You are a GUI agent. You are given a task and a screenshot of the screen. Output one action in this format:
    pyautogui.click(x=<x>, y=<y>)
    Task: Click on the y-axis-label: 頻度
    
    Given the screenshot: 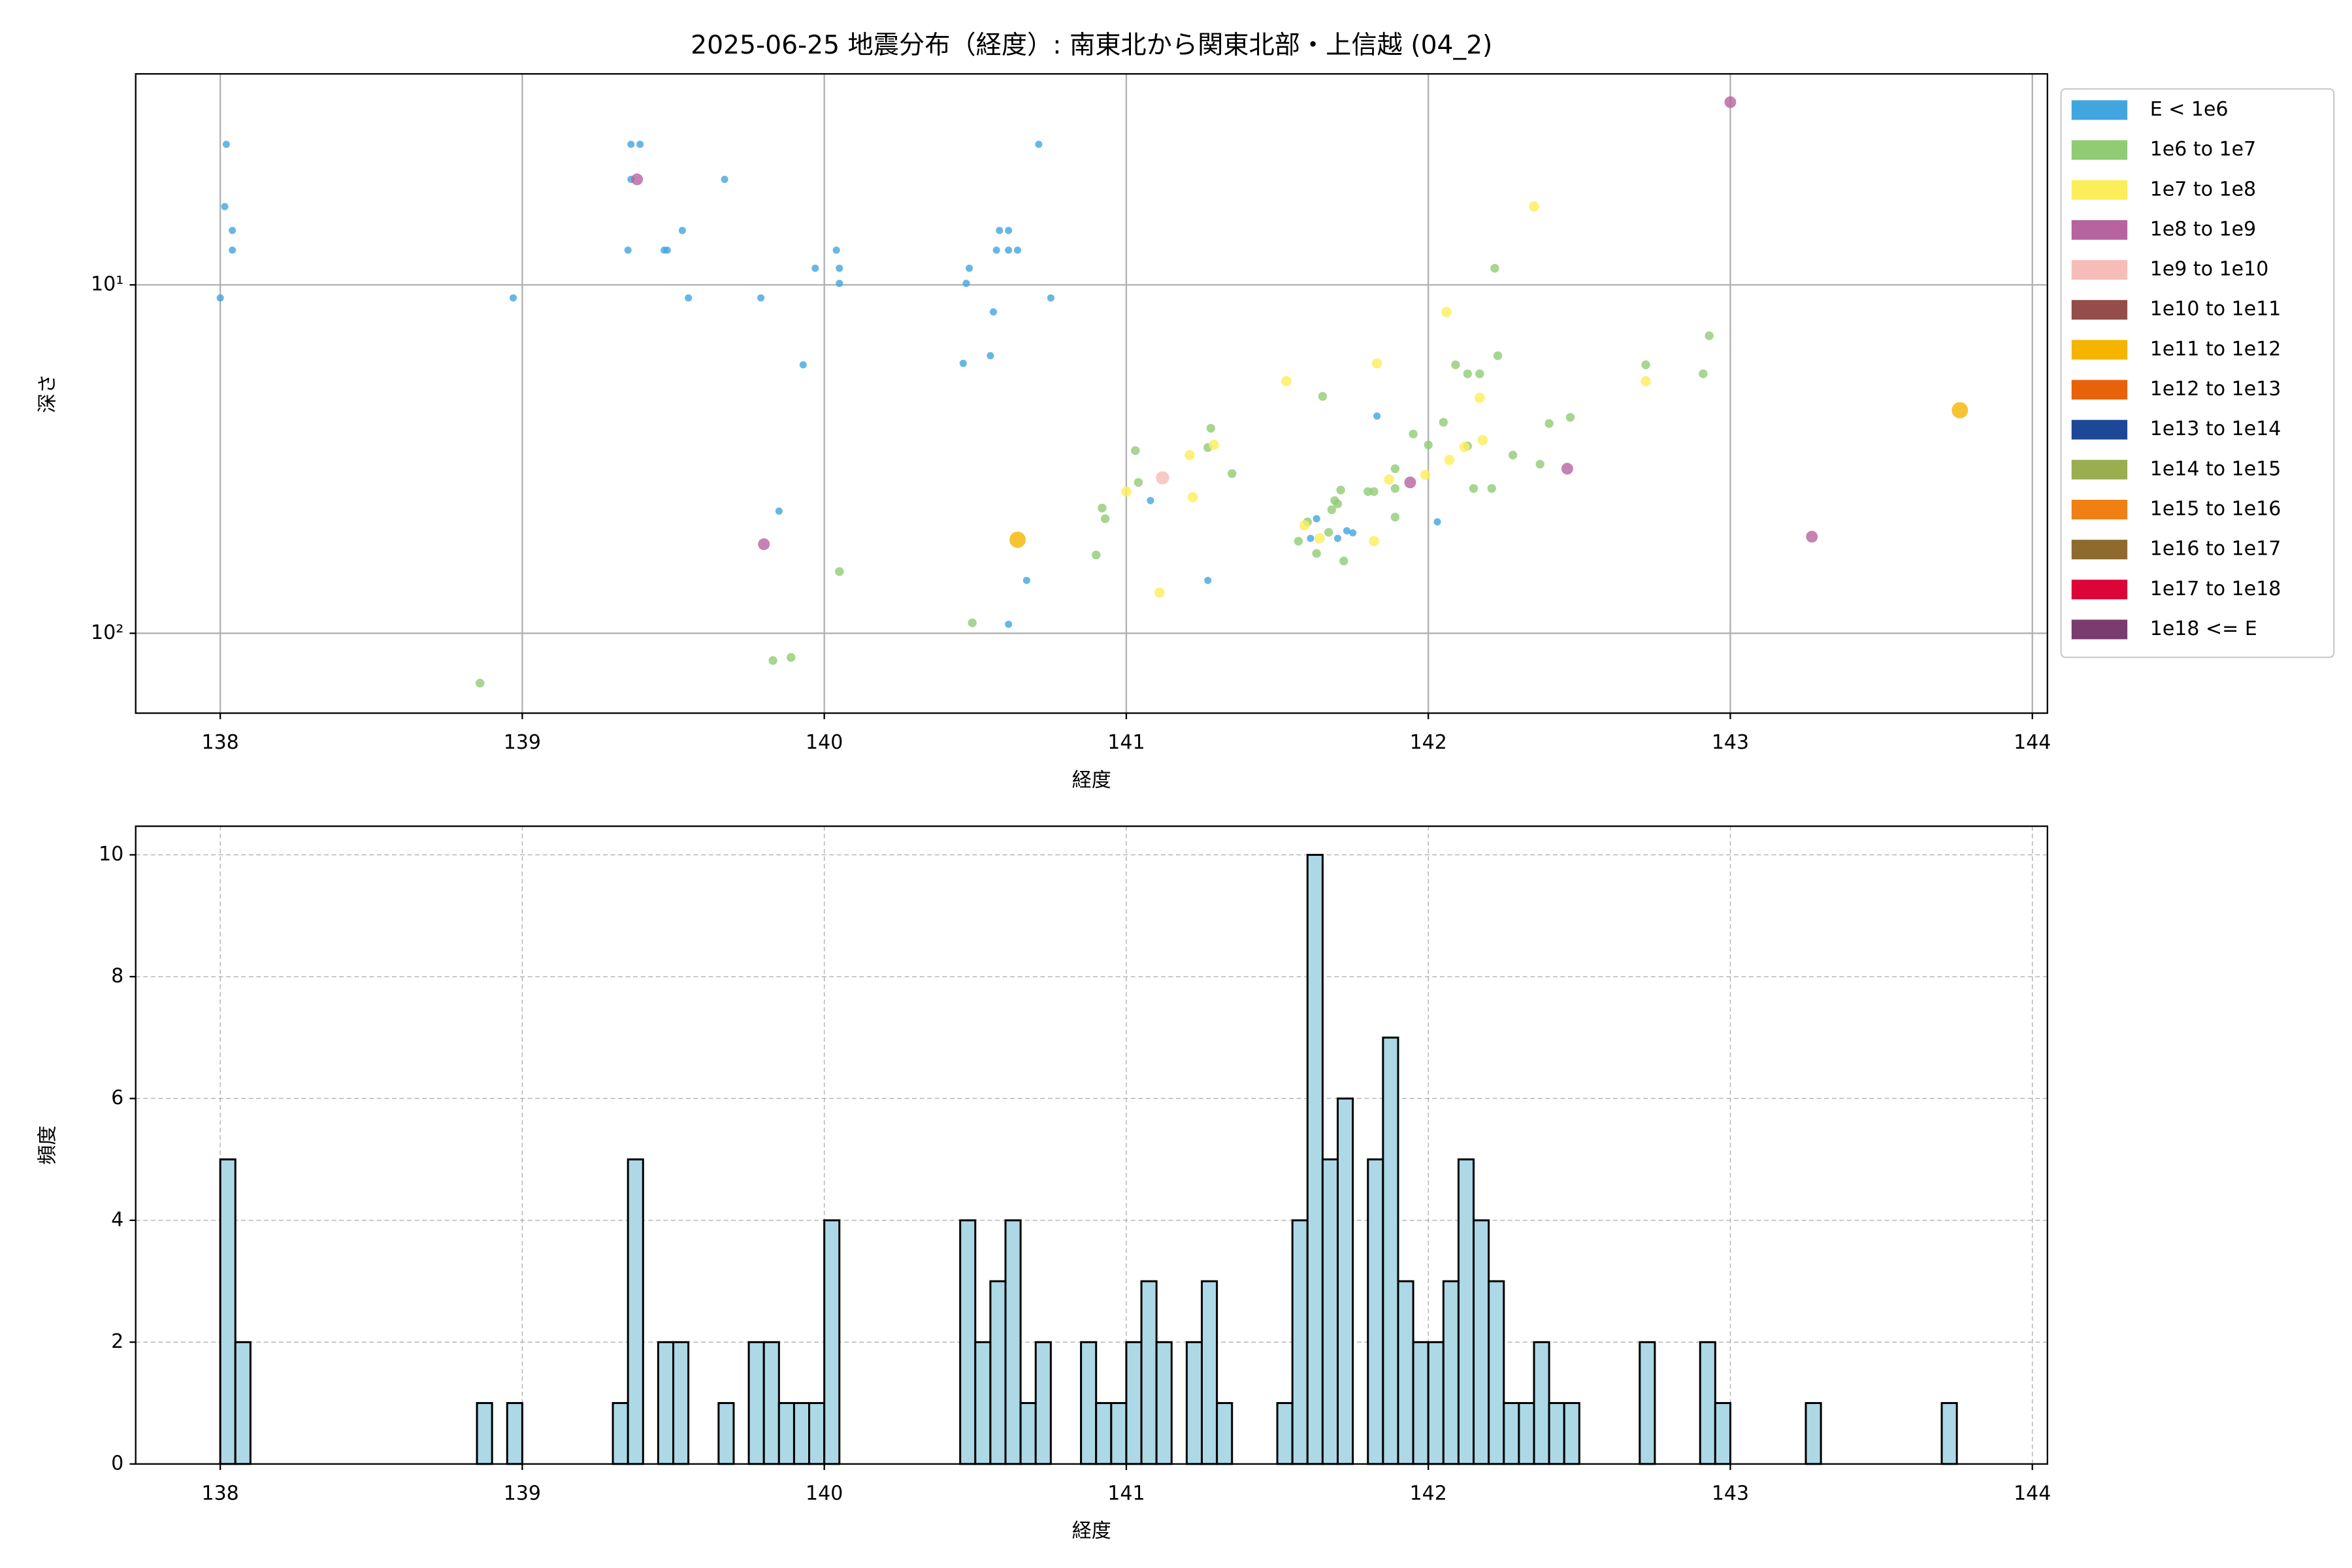 What is the action you would take?
    pyautogui.click(x=47, y=1145)
    